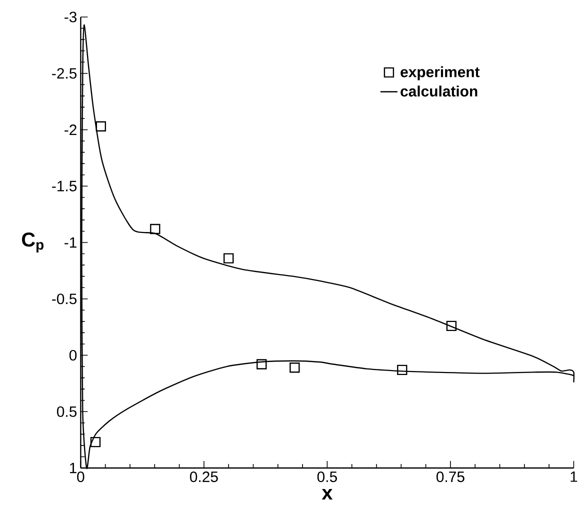 The height and width of the screenshot is (524, 580). Describe the element at coordinates (439, 91) in the screenshot. I see `legend-label: calculation` at that location.